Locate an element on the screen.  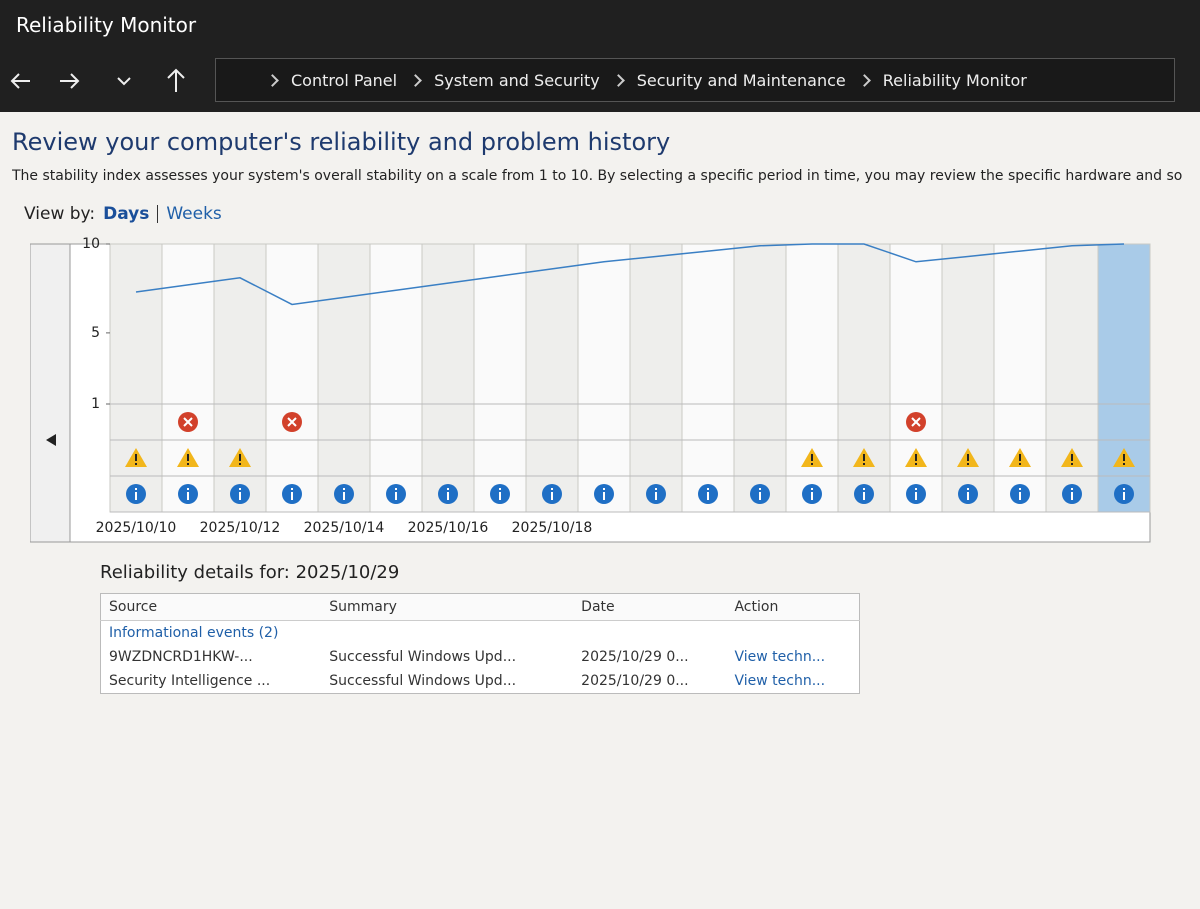
date-label: 2025/10/14 is located at coordinates (344, 528).